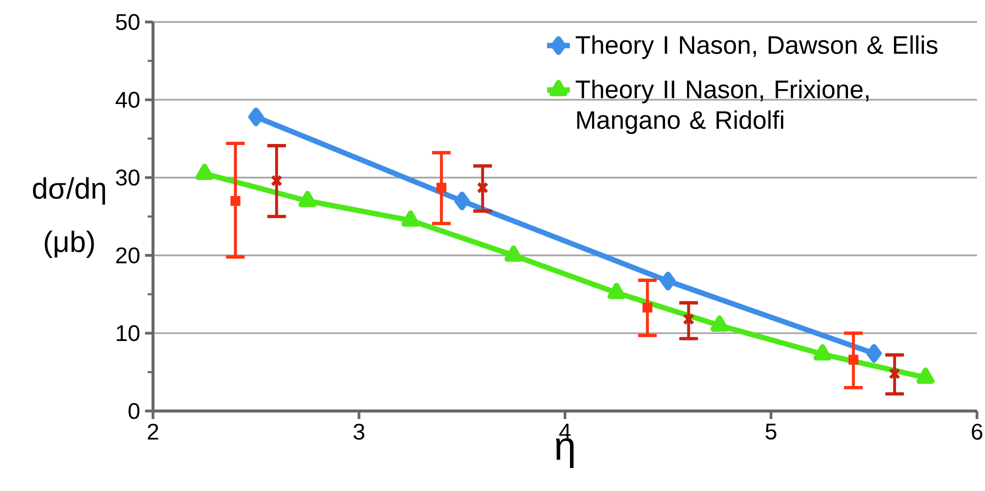 The image size is (985, 491). I want to click on y-tick-label: 0, so click(134, 411).